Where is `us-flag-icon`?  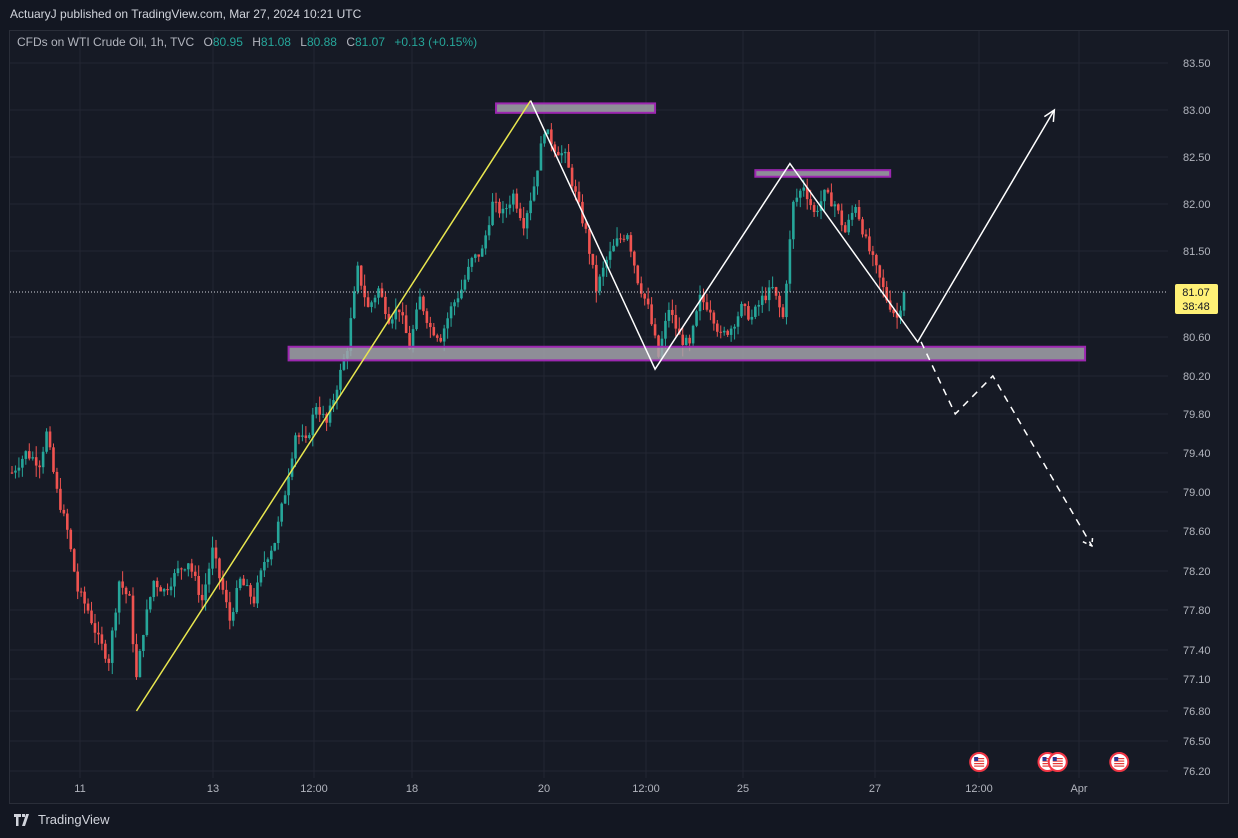 us-flag-icon is located at coordinates (1119, 762).